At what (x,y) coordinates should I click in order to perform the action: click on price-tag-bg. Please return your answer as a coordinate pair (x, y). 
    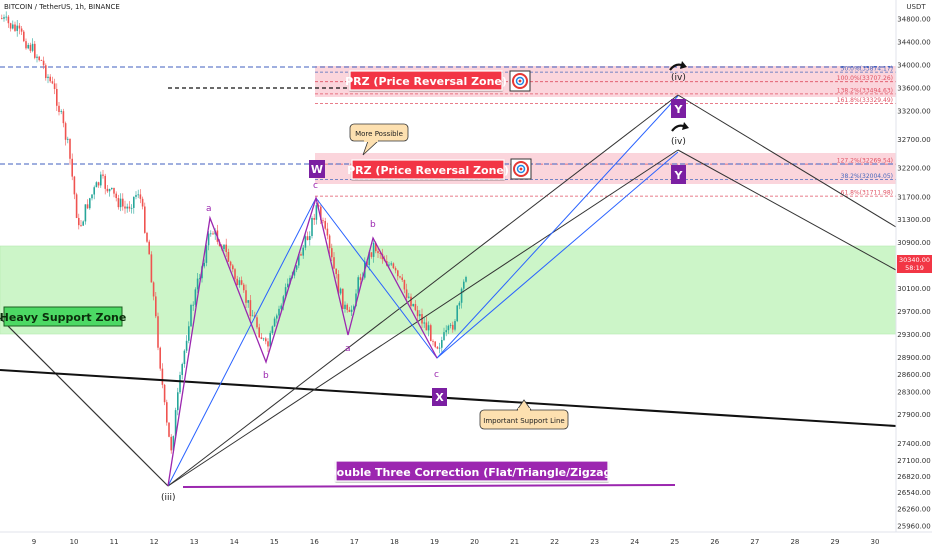
    Looking at the image, I should click on (914, 264).